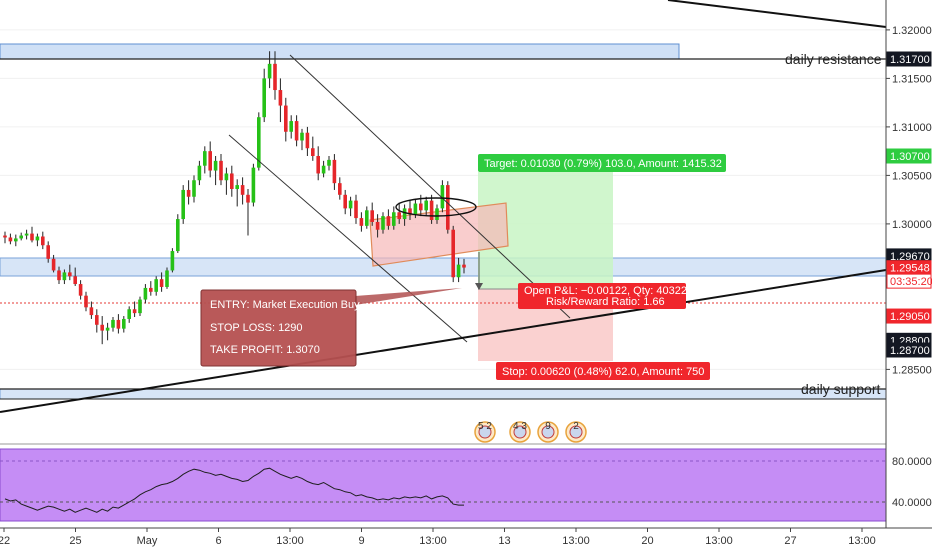 The width and height of the screenshot is (932, 550). Describe the element at coordinates (910, 257) in the screenshot. I see `price-label: 1.29670` at that location.